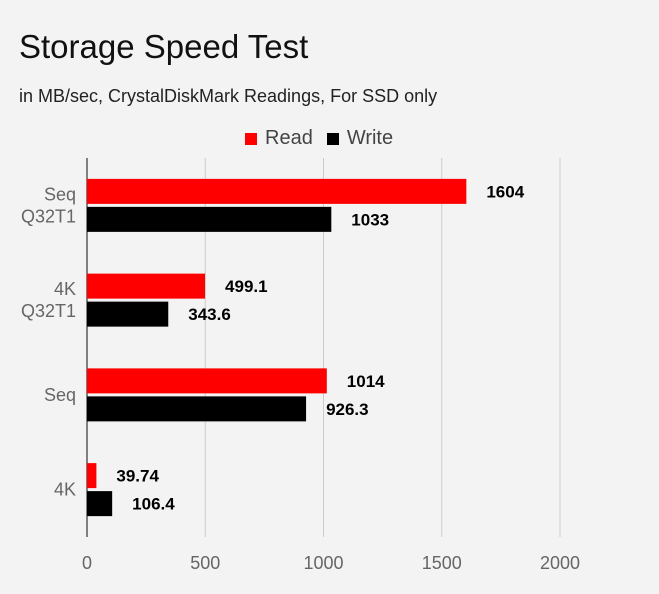  Describe the element at coordinates (209, 314) in the screenshot. I see `data-label: 343.6` at that location.